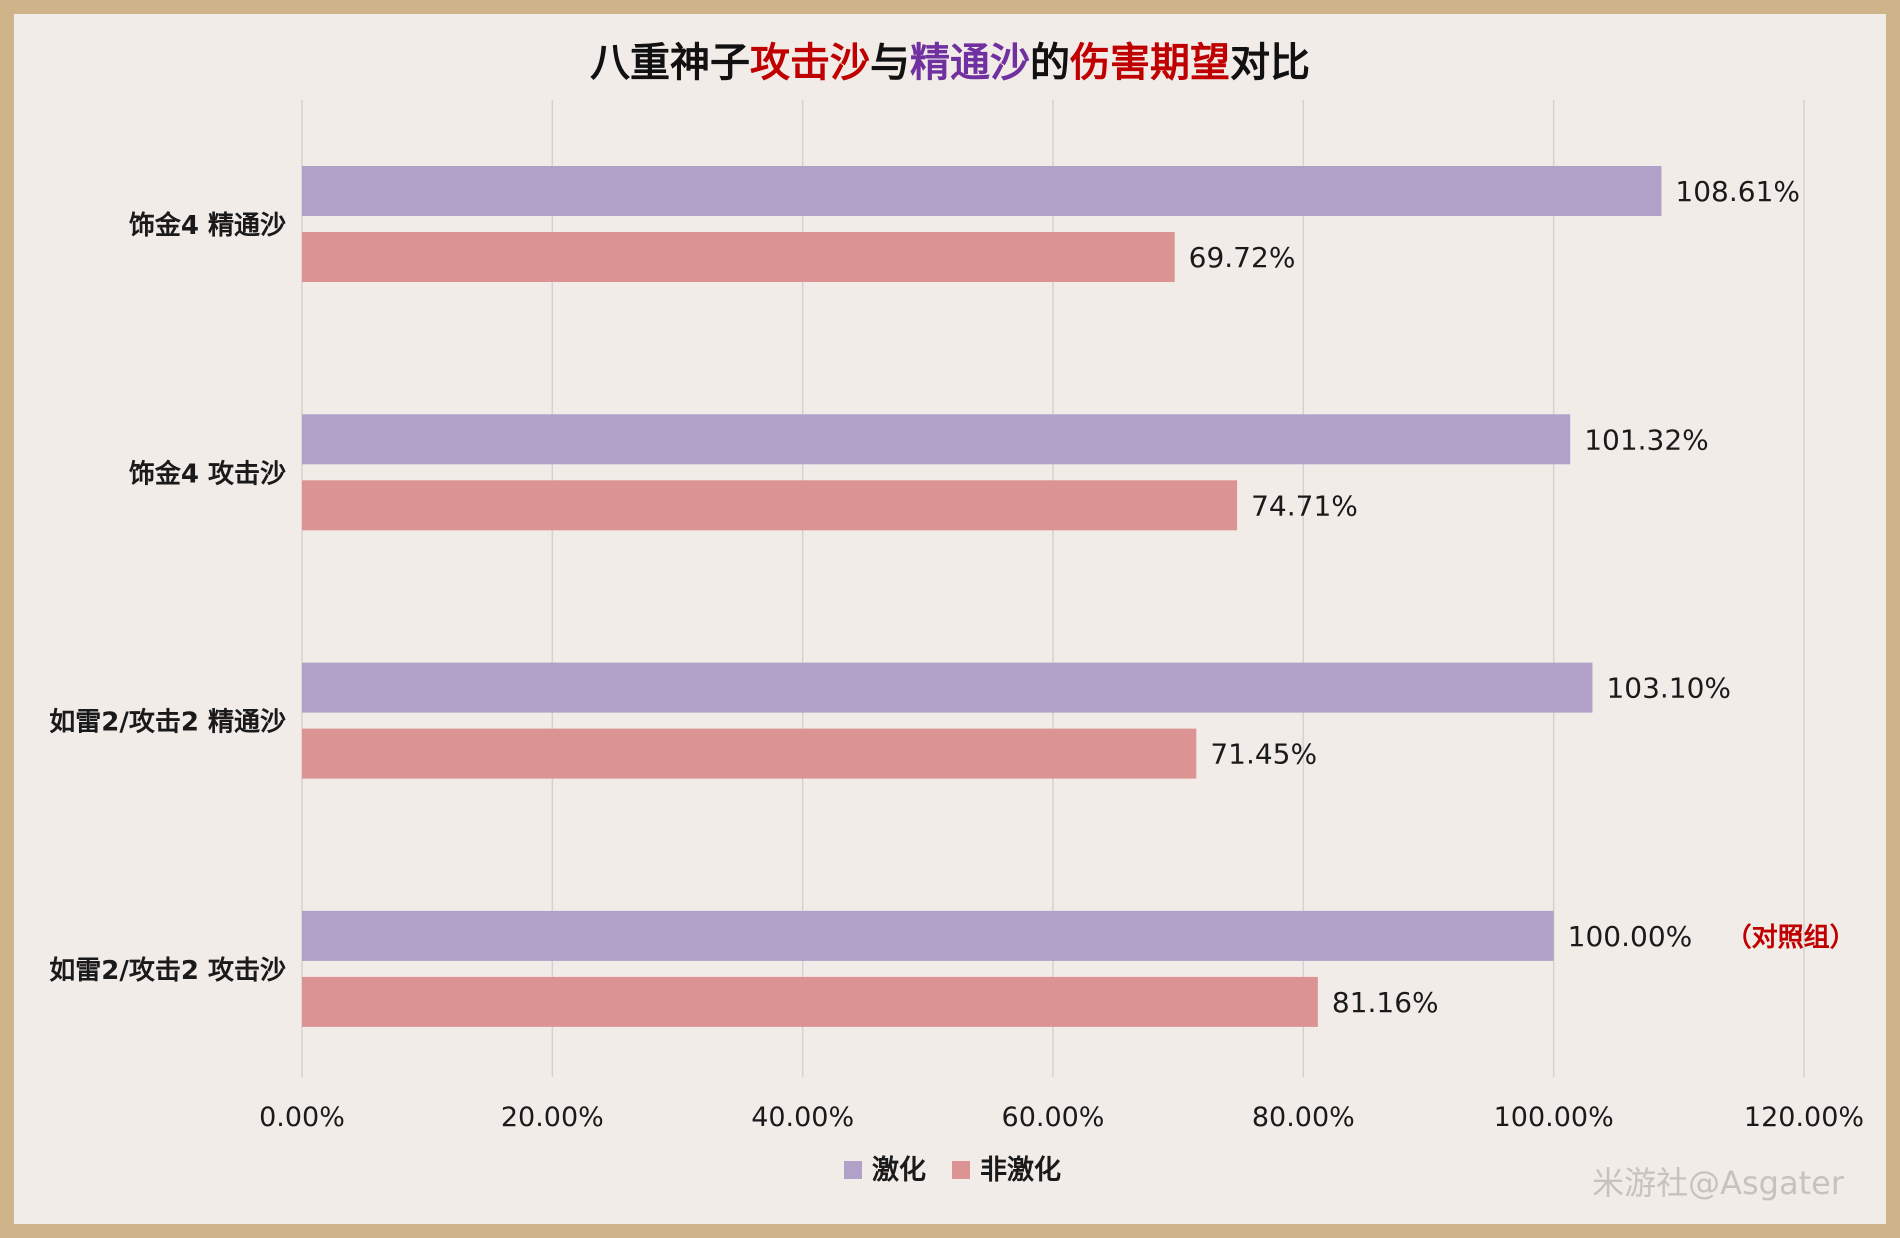 This screenshot has width=1900, height=1238. What do you see at coordinates (1554, 1117) in the screenshot?
I see `x-tick-label: 100.00%` at bounding box center [1554, 1117].